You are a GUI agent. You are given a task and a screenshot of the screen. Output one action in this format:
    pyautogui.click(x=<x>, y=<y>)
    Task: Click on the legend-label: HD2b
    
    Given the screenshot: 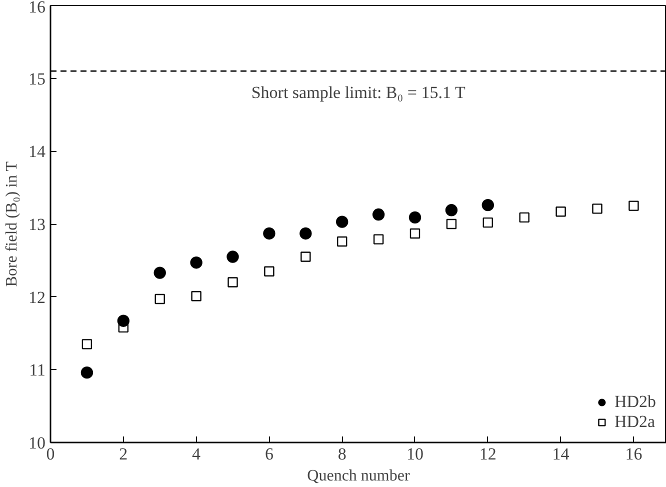 What is the action you would take?
    pyautogui.click(x=635, y=402)
    